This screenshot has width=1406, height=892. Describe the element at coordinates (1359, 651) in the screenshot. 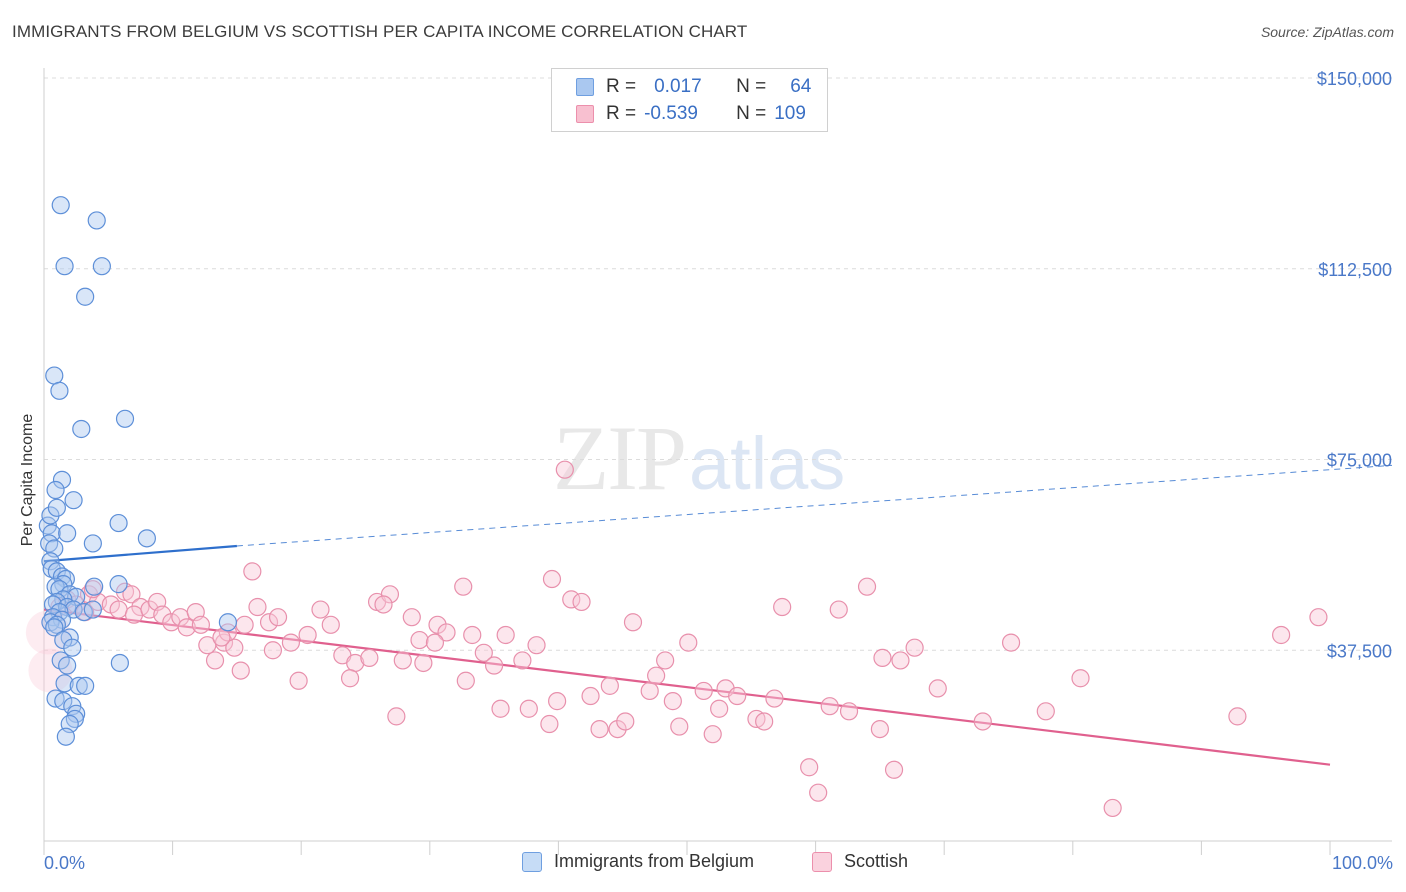

I see `y-tick-label: $37,500` at that location.